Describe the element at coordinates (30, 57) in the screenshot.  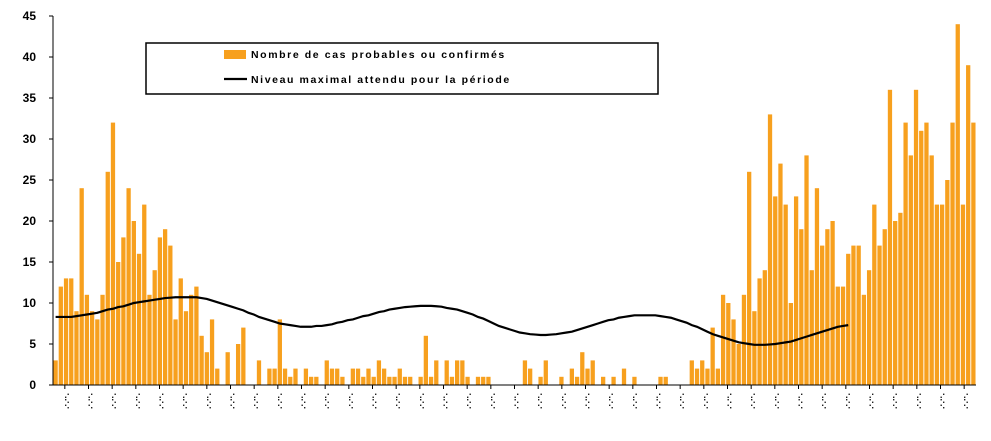
I see `y-tick-label: 40` at that location.